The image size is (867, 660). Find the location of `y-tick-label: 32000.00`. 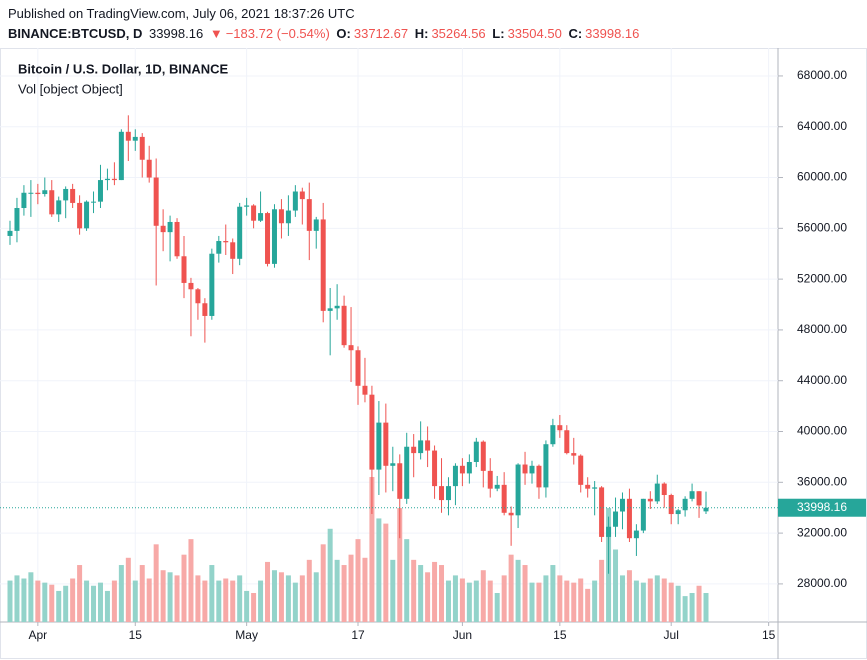

y-tick-label: 32000.00 is located at coordinates (822, 532).